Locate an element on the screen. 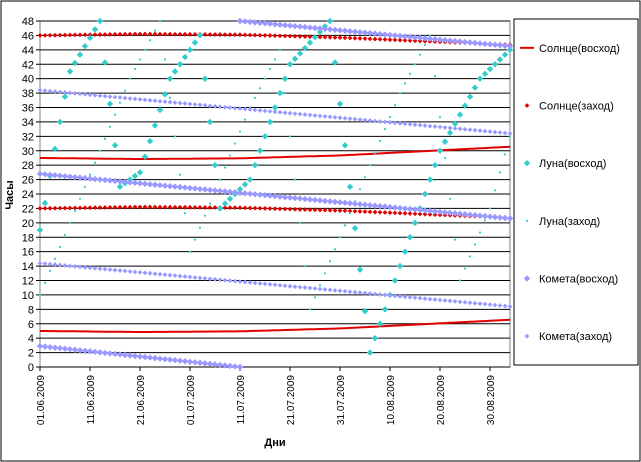 Image resolution: width=641 pixels, height=462 pixels. x-tick-label: 31.07.2009 is located at coordinates (341, 400).